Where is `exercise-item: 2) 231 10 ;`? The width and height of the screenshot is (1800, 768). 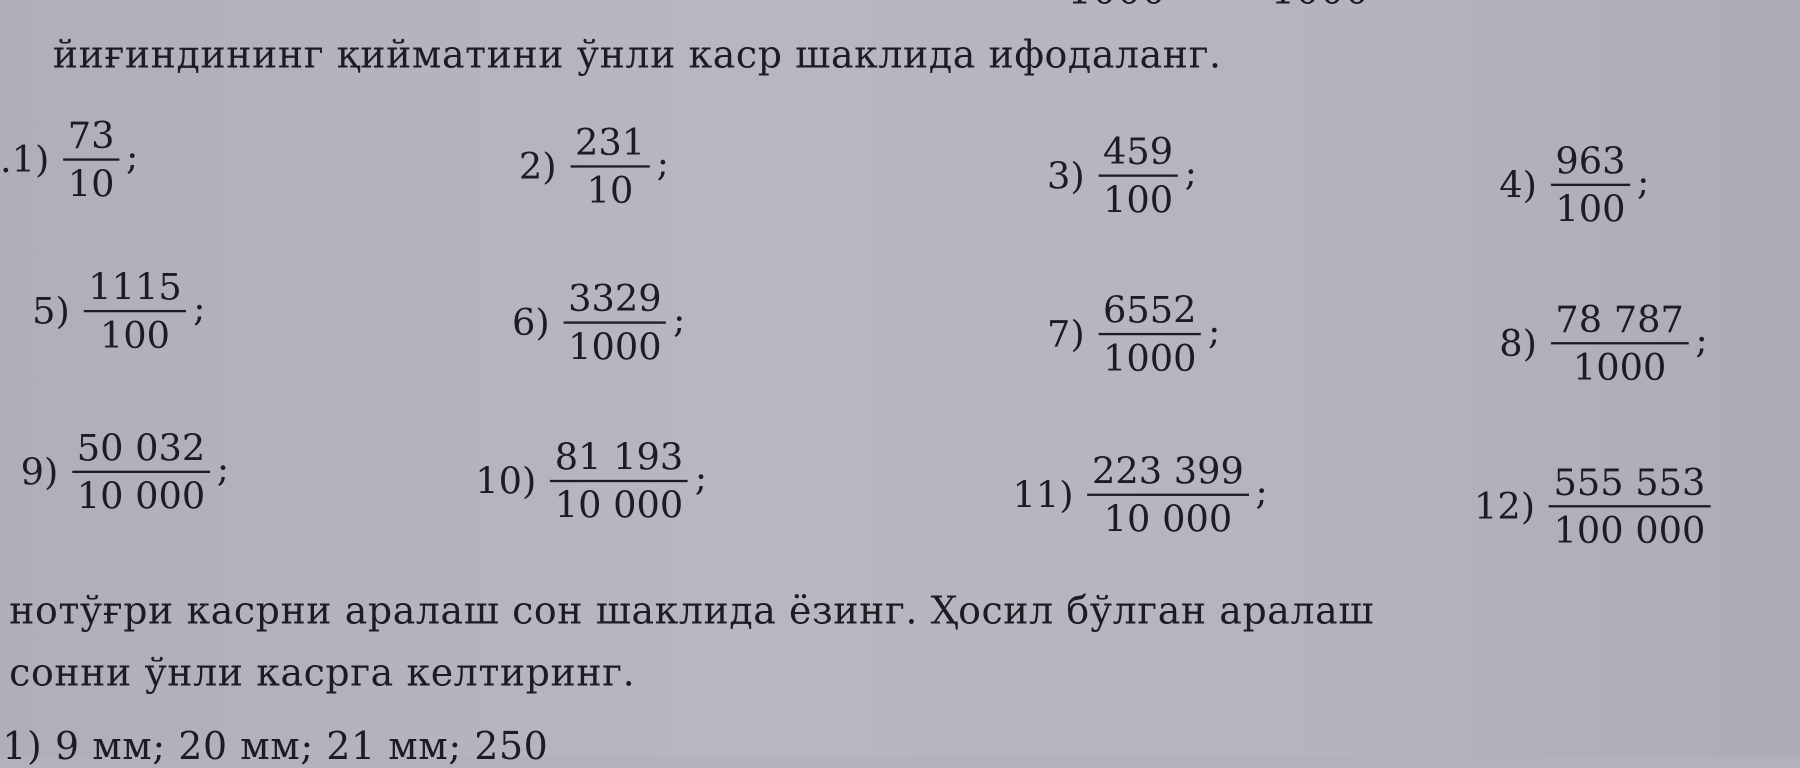 exercise-item: 2) 231 10 ; is located at coordinates (594, 166).